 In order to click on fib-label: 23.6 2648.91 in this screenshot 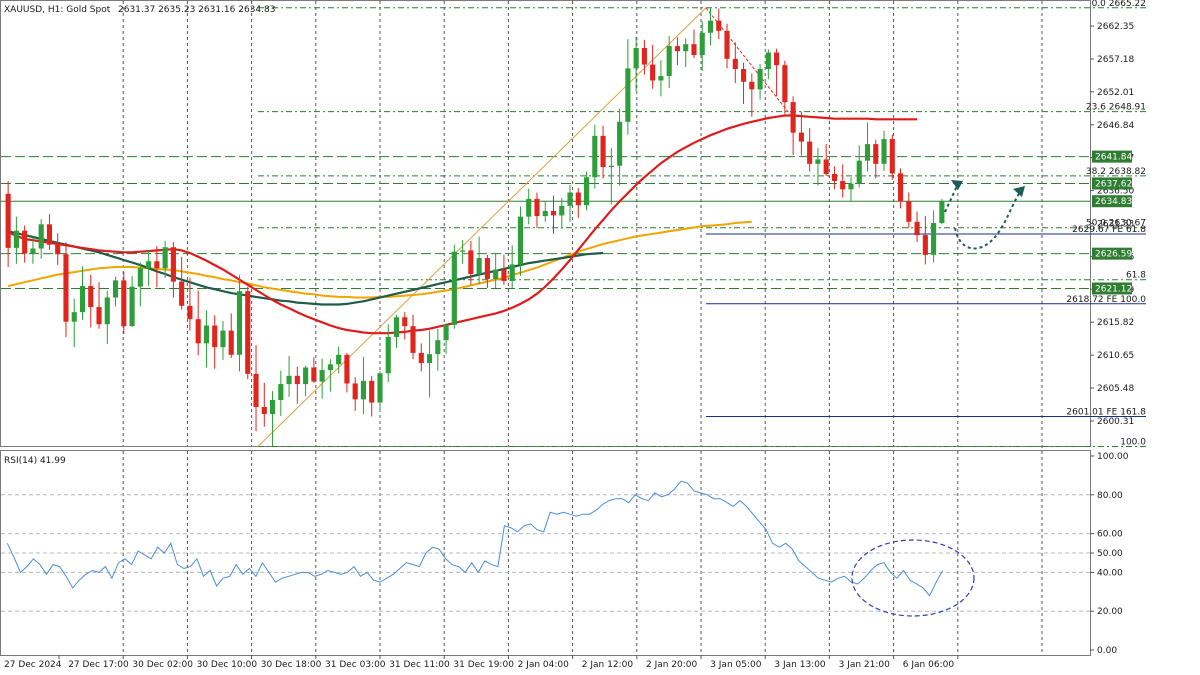, I will do `click(1116, 108)`.